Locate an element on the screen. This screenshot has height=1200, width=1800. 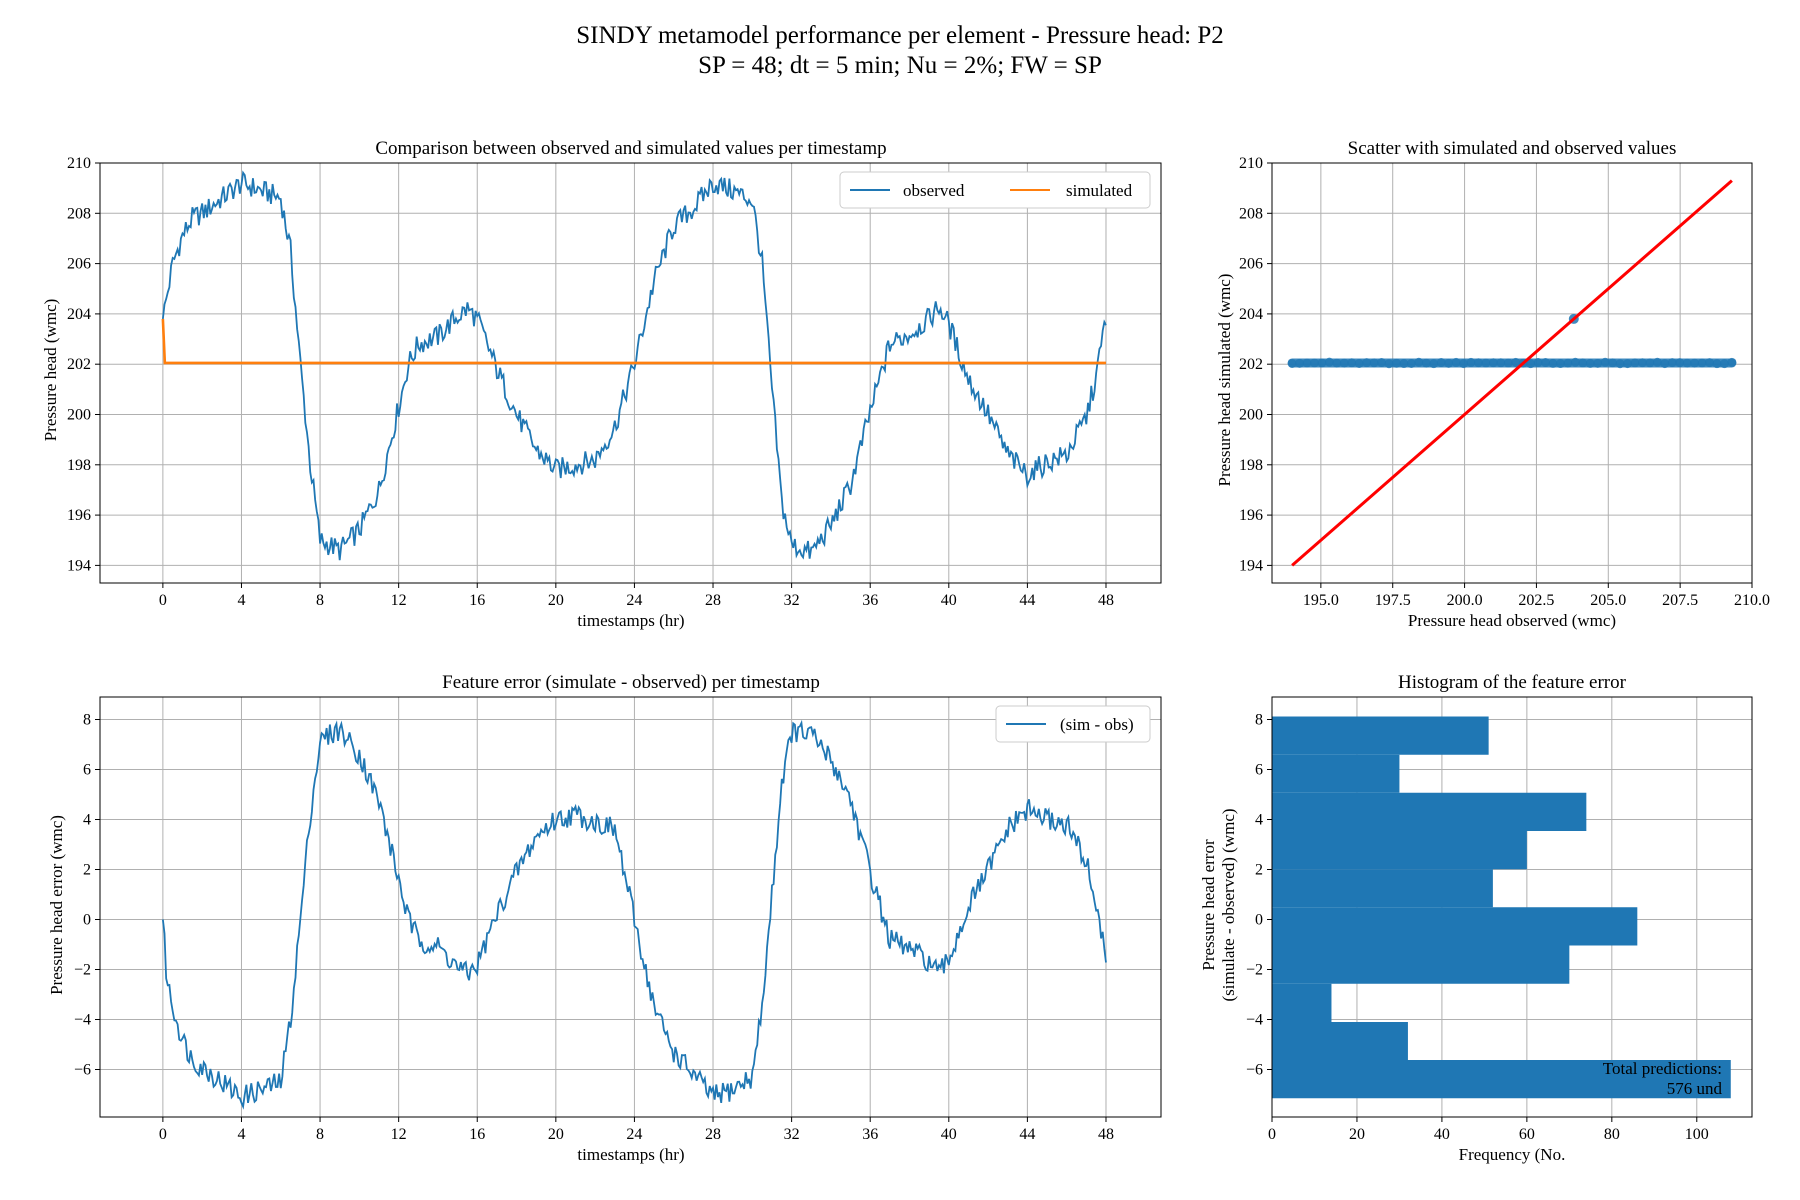
timeseries-xtick-label: 12 is located at coordinates (399, 600).